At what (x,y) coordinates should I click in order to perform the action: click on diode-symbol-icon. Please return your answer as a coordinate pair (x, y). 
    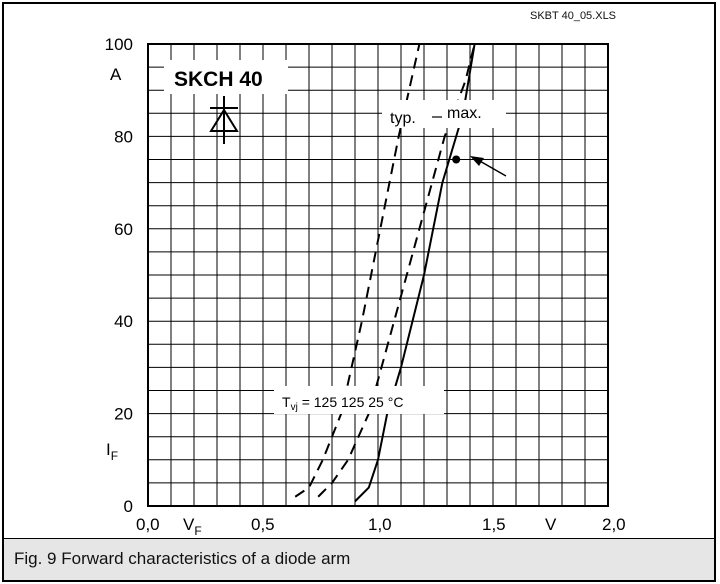
    Looking at the image, I should click on (224, 120).